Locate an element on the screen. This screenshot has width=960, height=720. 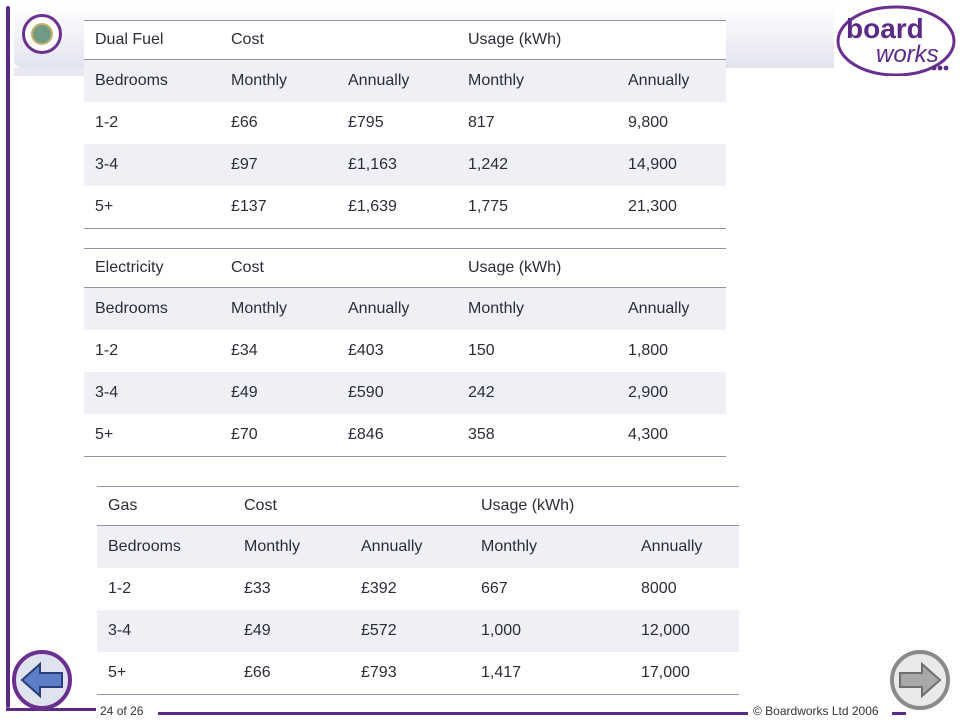
table-row: 5+ £66 £793 1,417 17,000 is located at coordinates (418, 673).